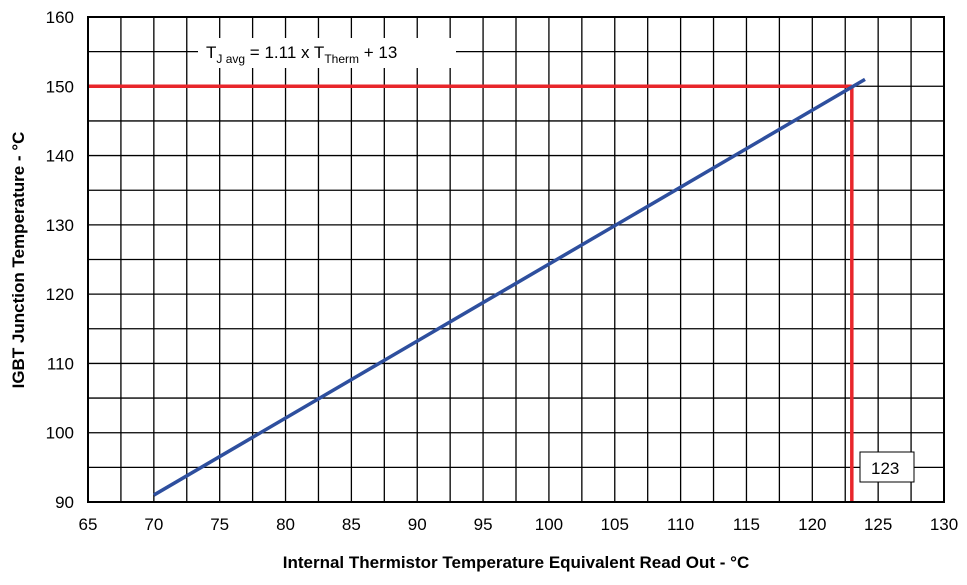  What do you see at coordinates (211, 52) in the screenshot?
I see `equation-t: T` at bounding box center [211, 52].